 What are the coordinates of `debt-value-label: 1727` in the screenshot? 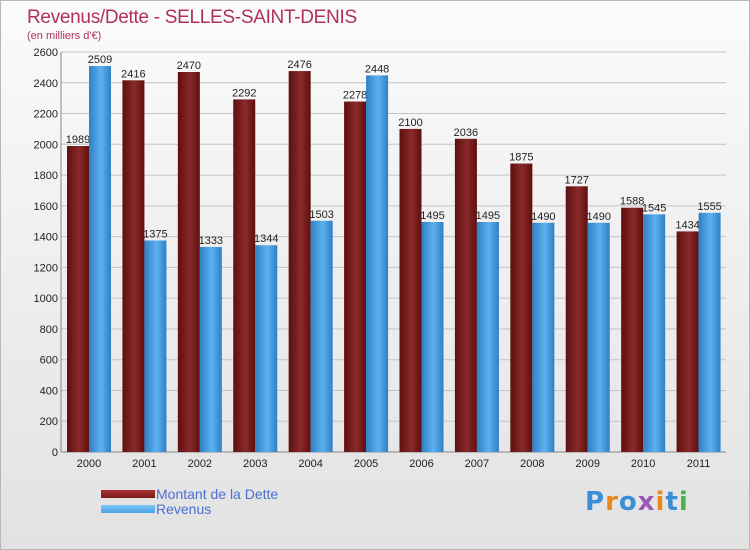 It's located at (577, 180).